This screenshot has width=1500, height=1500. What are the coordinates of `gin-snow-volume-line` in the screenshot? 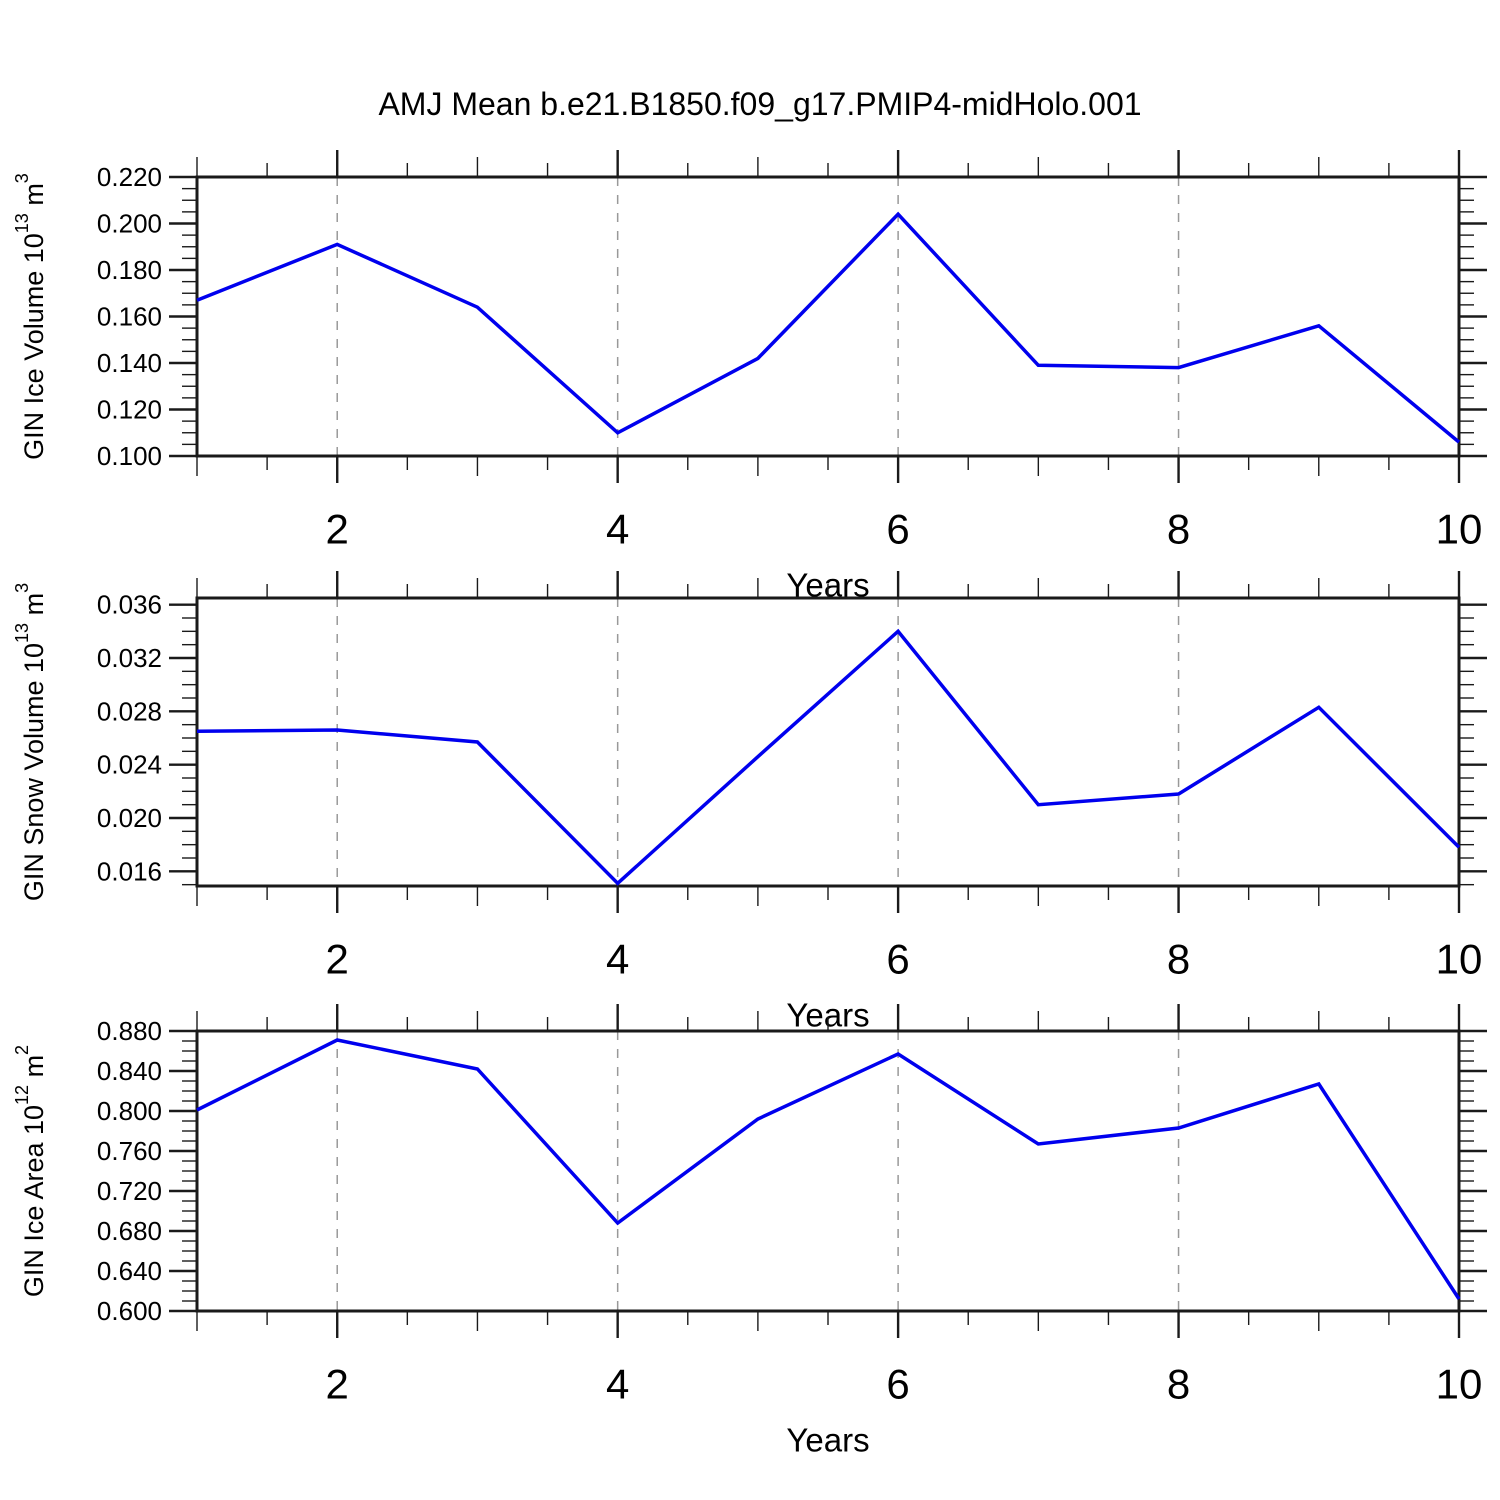 It's located at (828, 757).